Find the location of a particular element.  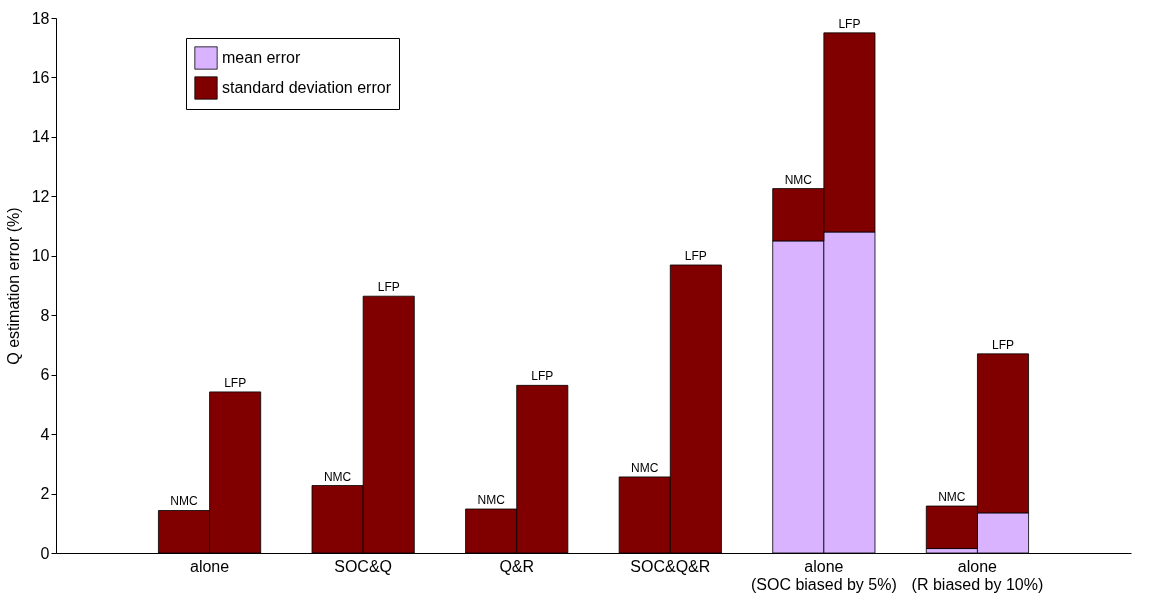

y-axis-title: Q estimation error (%) is located at coordinates (13, 286).